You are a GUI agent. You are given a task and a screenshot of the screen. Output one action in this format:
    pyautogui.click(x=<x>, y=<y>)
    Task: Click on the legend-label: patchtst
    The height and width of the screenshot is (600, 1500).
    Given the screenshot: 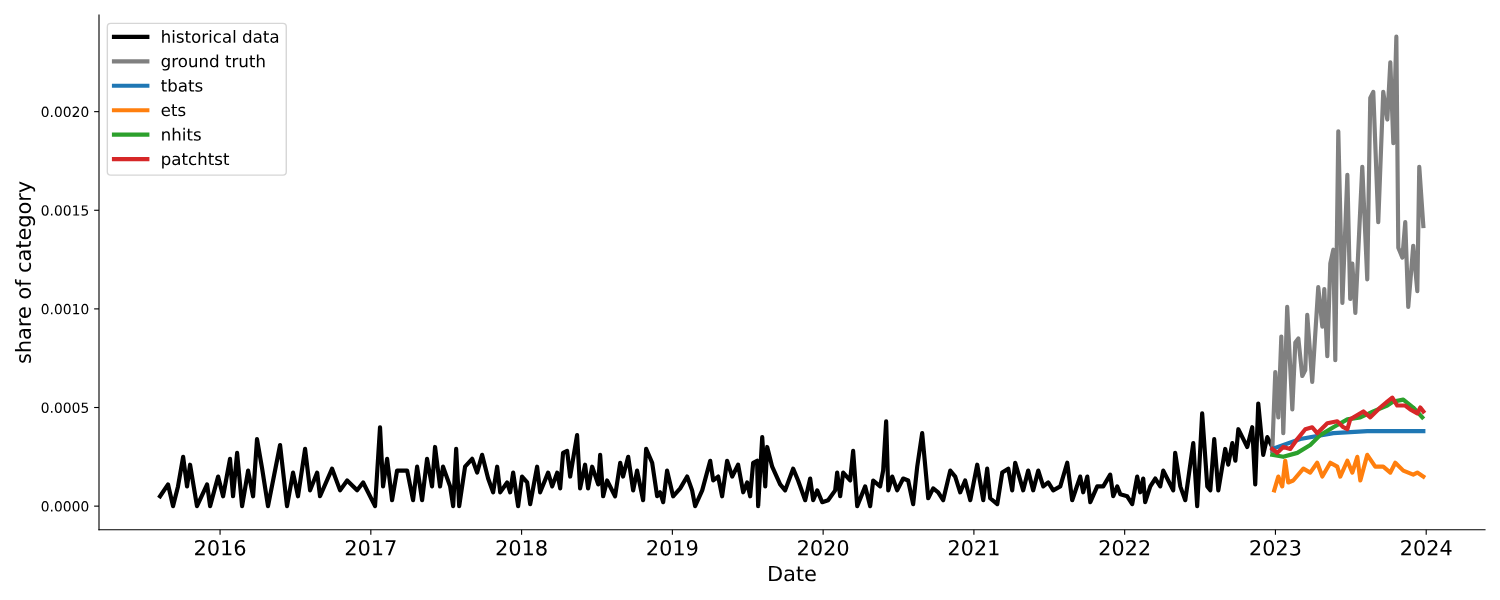 What is the action you would take?
    pyautogui.click(x=196, y=160)
    